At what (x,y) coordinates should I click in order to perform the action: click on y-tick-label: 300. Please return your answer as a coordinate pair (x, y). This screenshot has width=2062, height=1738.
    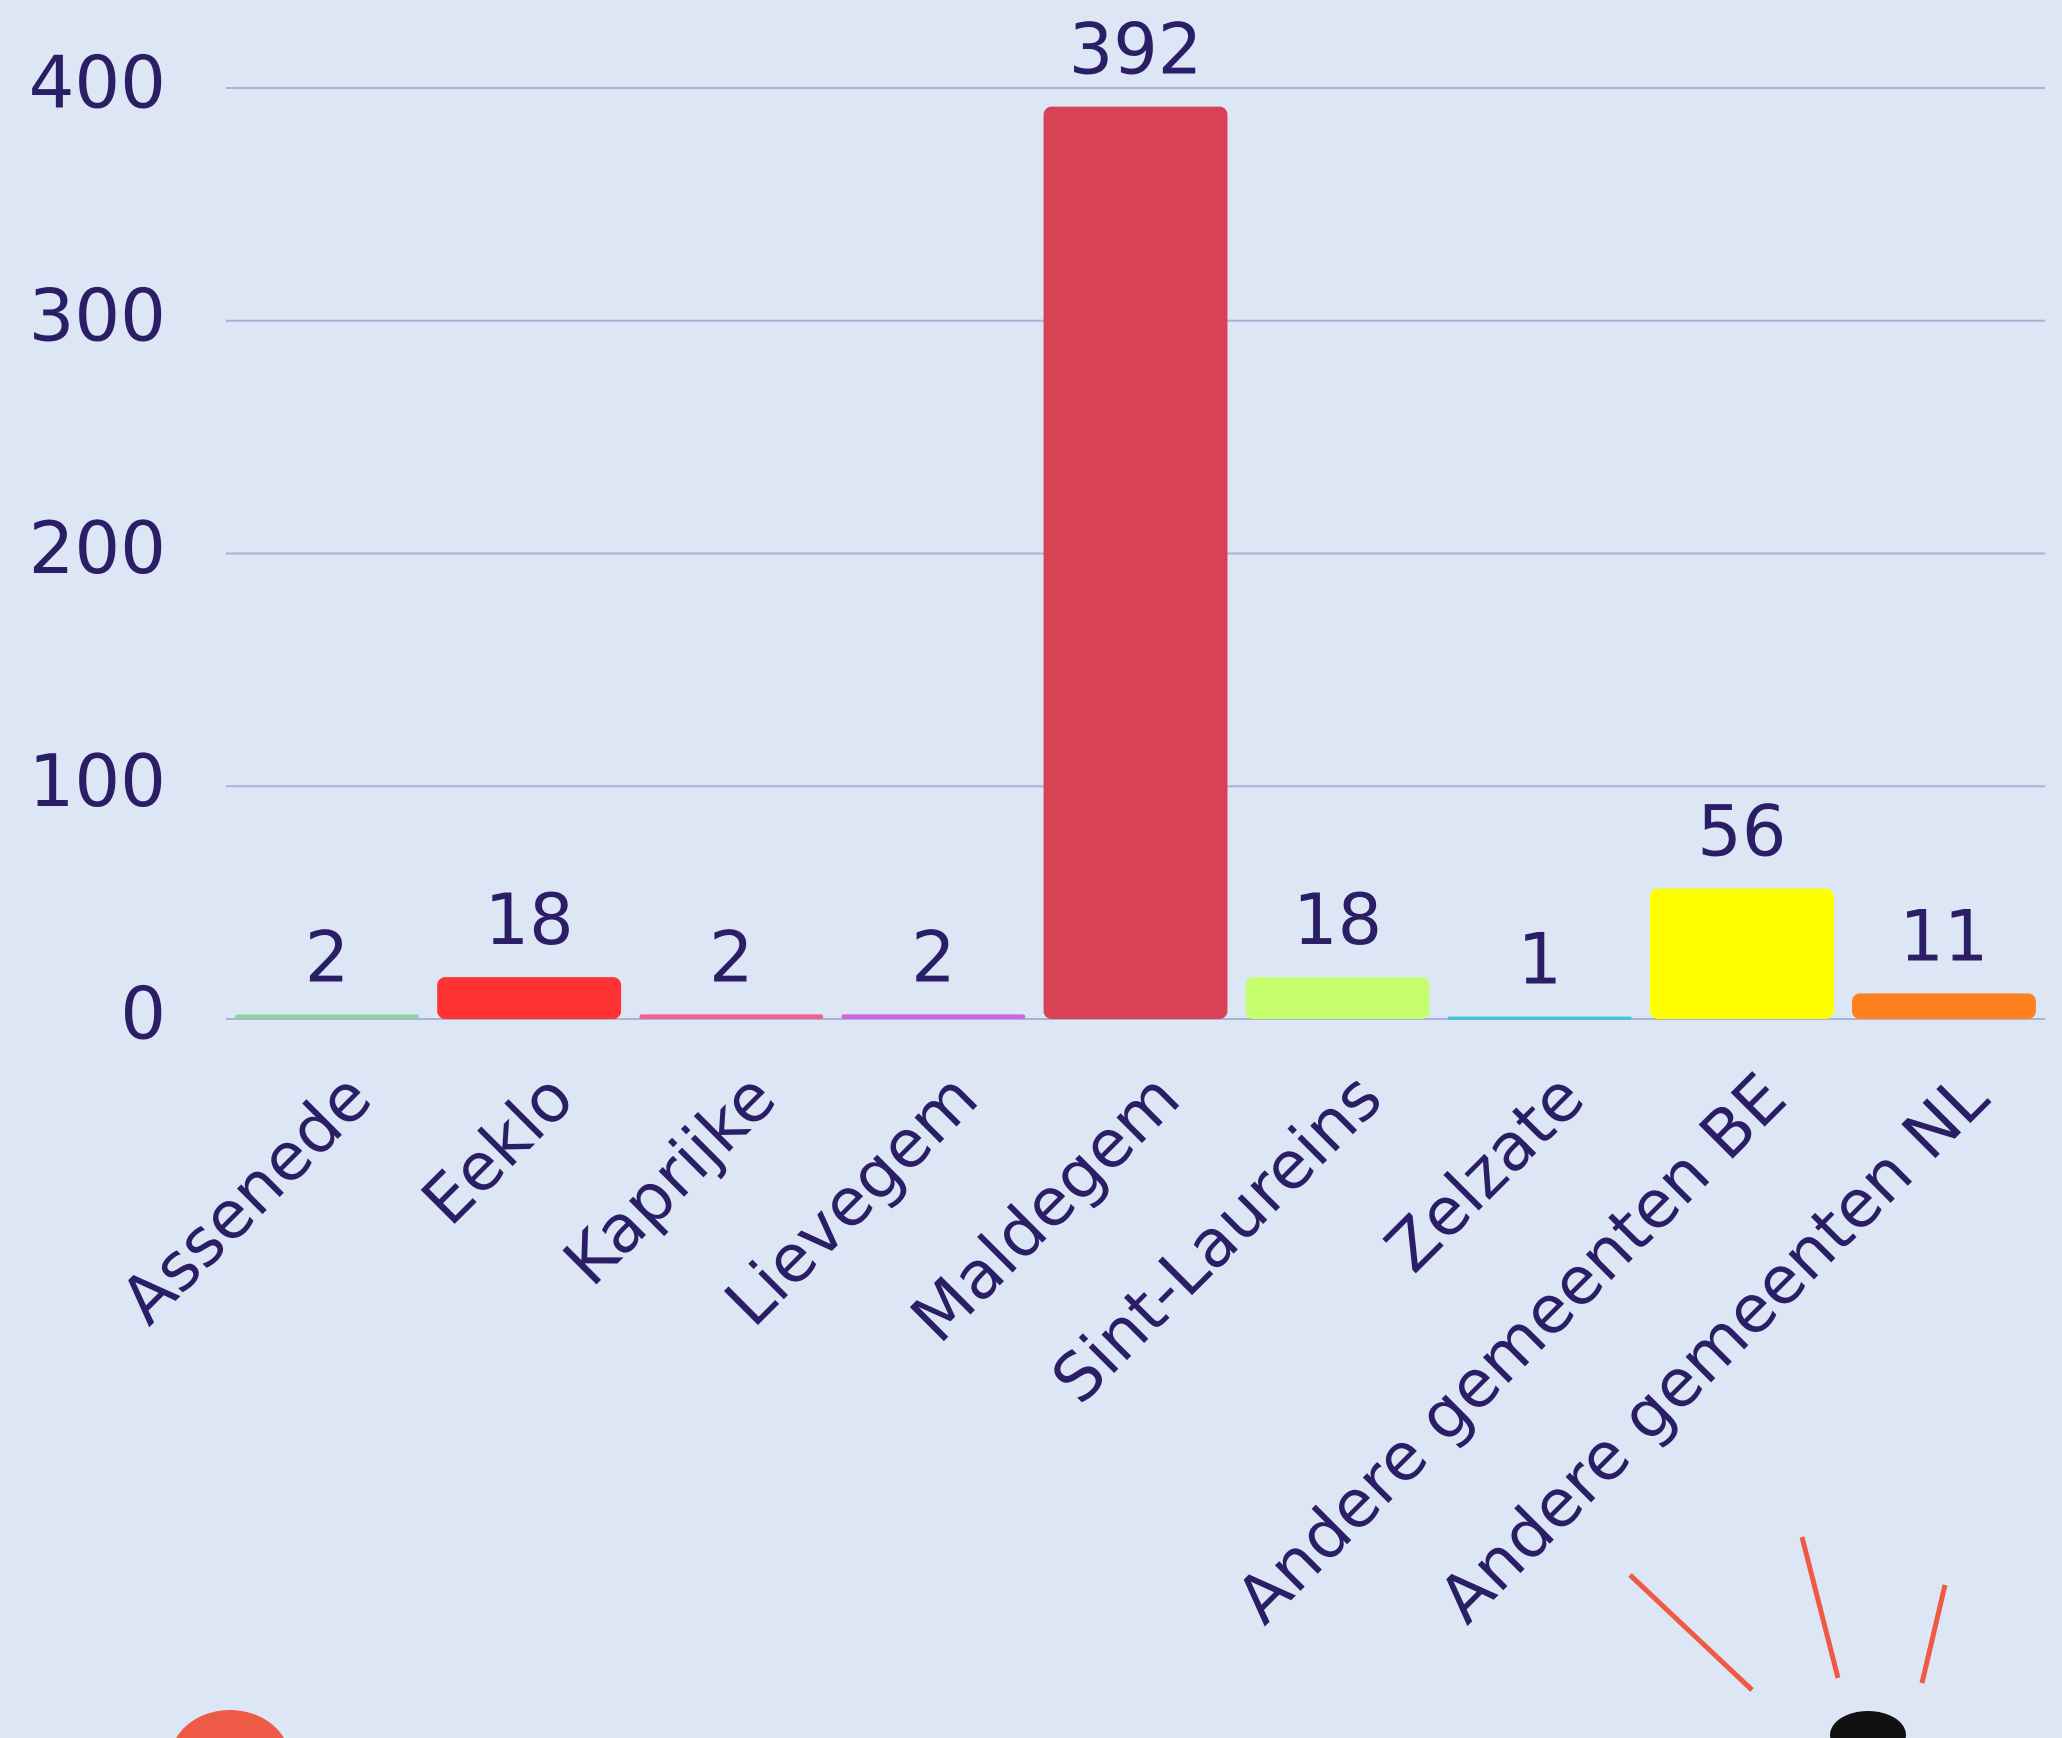
    Looking at the image, I should click on (97, 315).